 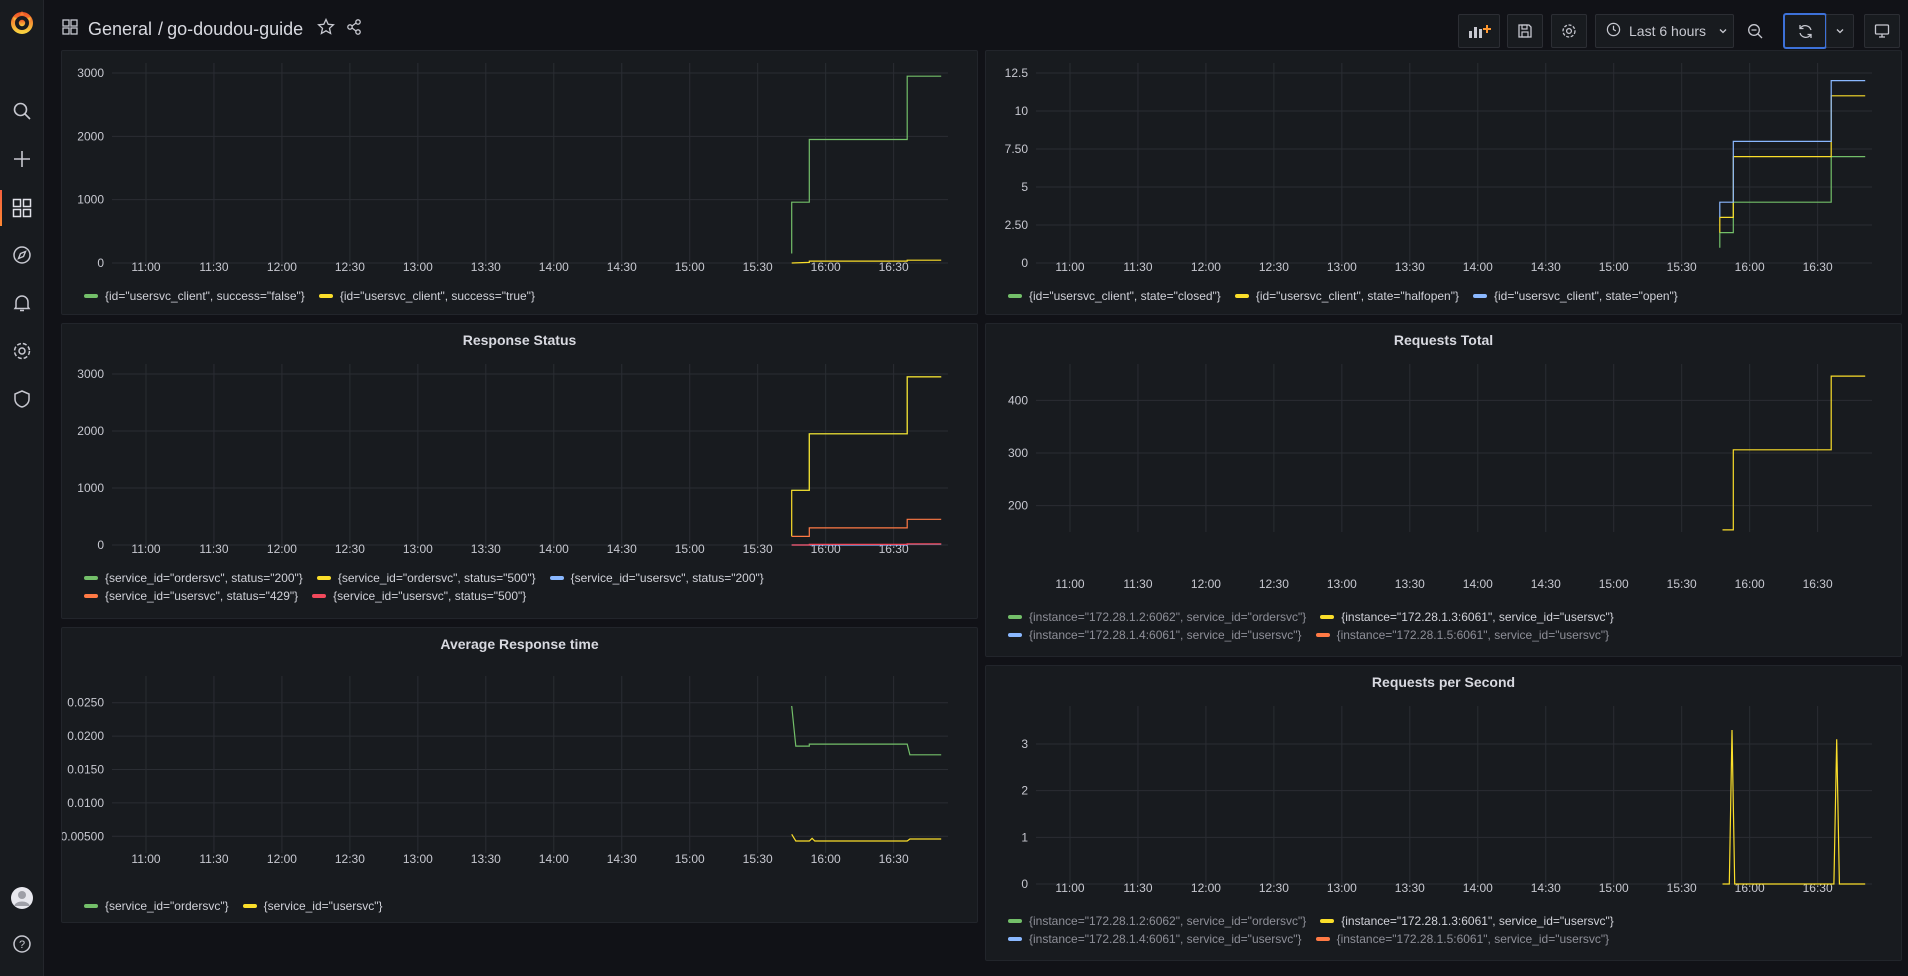 I want to click on plus-icon, so click(x=22, y=159).